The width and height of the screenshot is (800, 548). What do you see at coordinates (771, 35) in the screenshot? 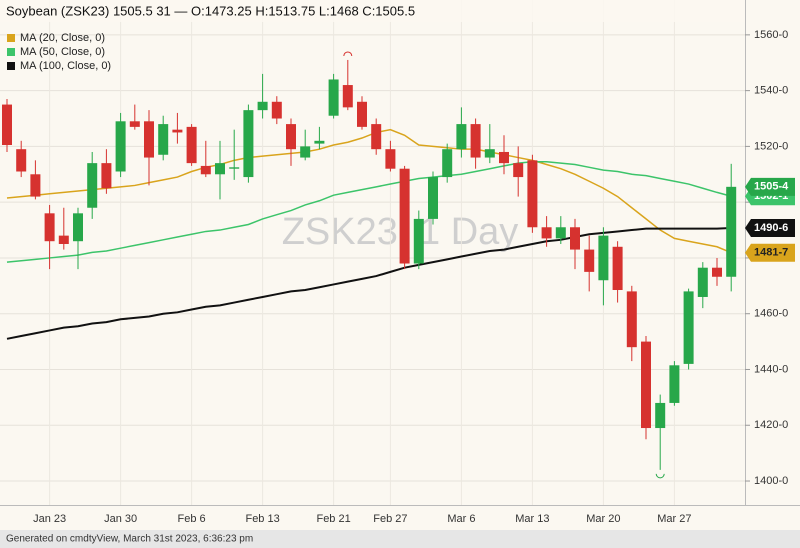
I see `y-tick-label: 1560-0` at bounding box center [771, 35].